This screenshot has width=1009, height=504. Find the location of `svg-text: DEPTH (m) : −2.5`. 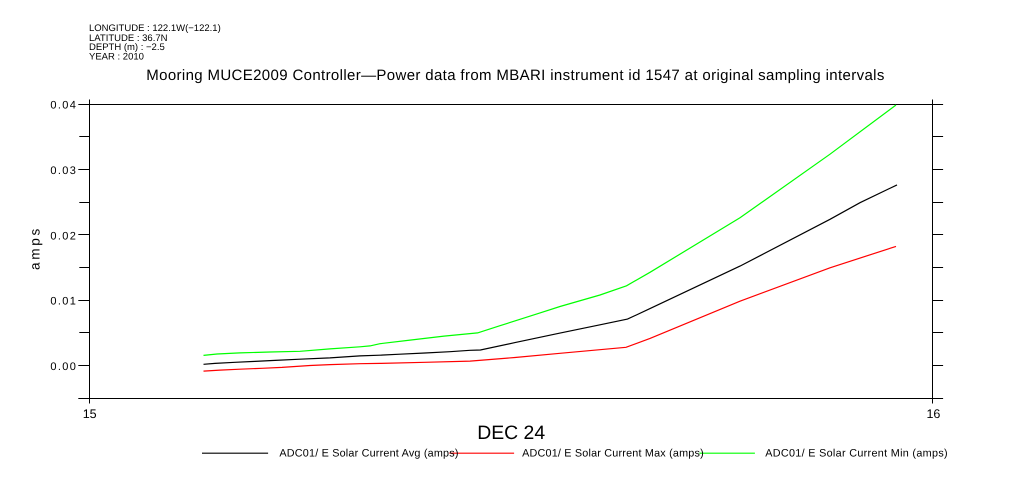

svg-text: DEPTH (m) : −2.5 is located at coordinates (127, 47).